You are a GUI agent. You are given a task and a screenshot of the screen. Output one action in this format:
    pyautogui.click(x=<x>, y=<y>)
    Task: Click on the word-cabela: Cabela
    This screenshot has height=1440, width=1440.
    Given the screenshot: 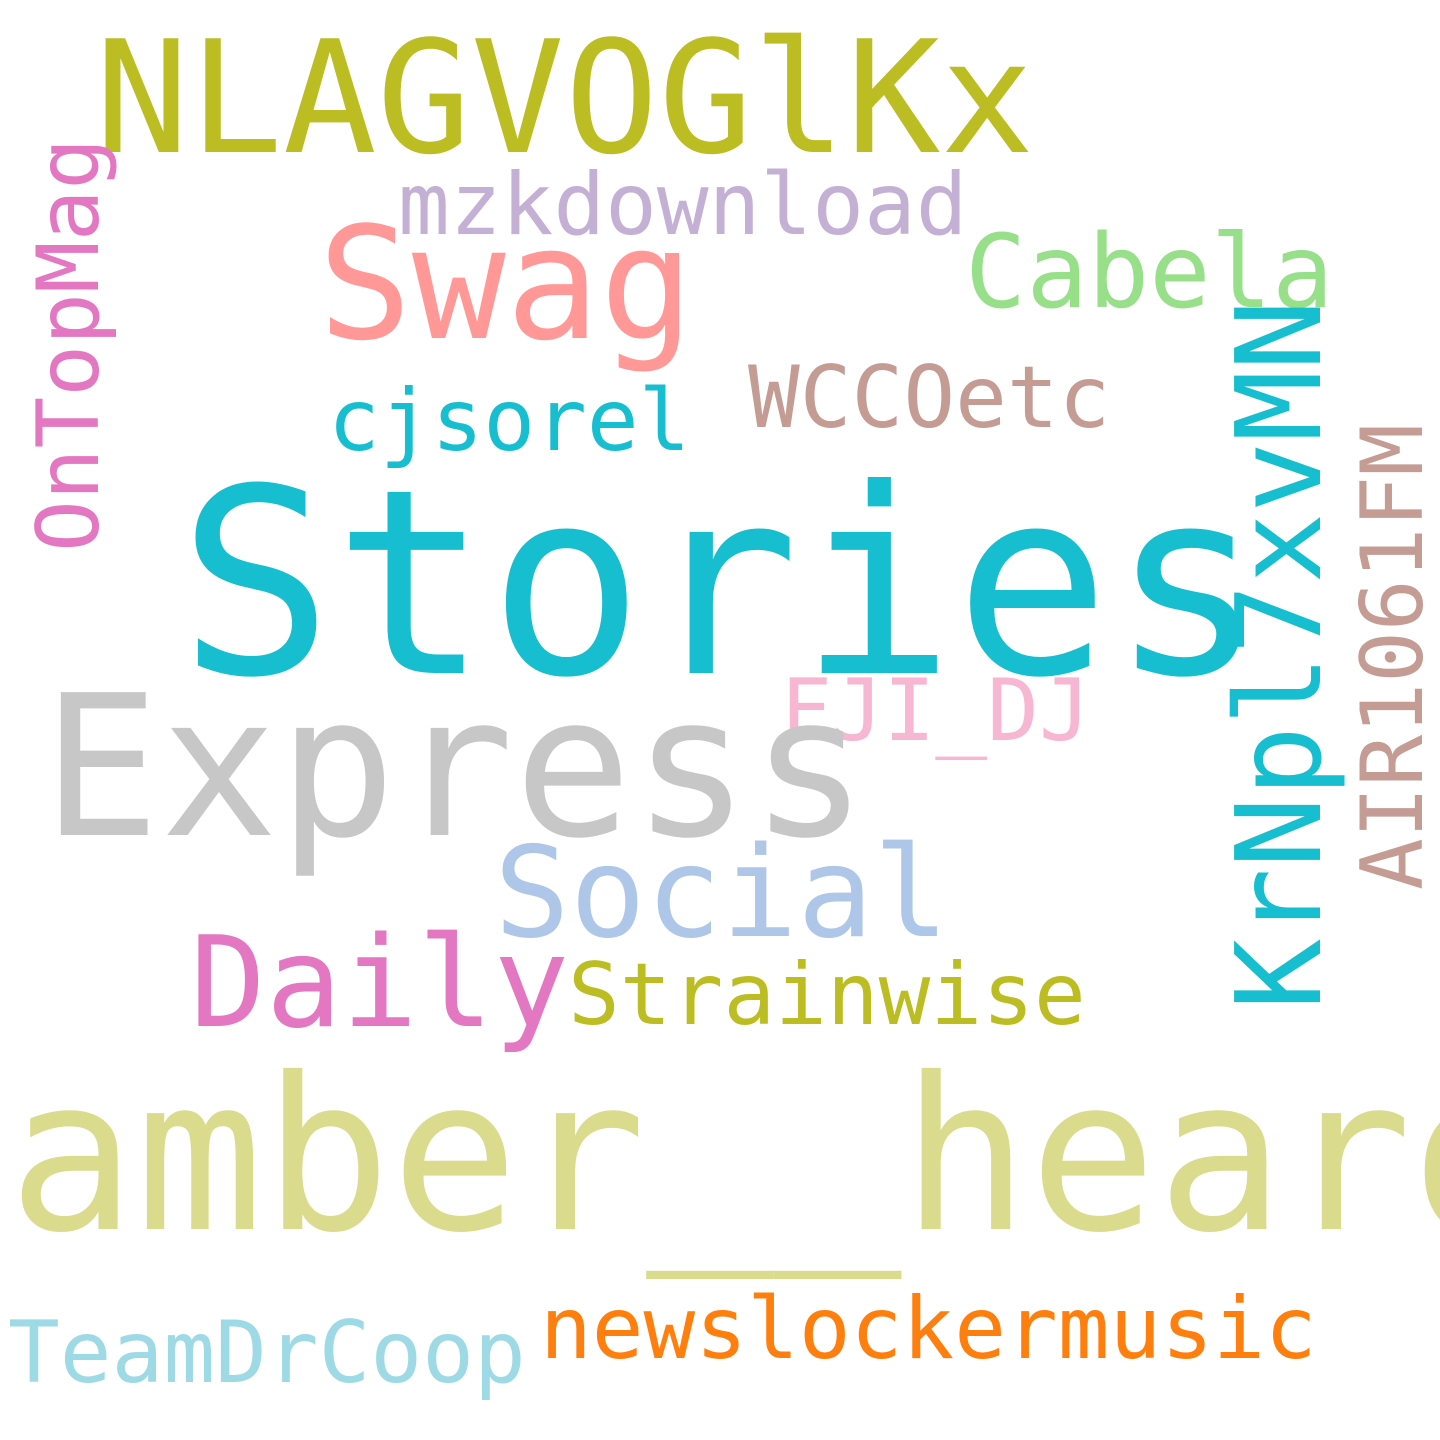 What is the action you would take?
    pyautogui.click(x=1149, y=272)
    